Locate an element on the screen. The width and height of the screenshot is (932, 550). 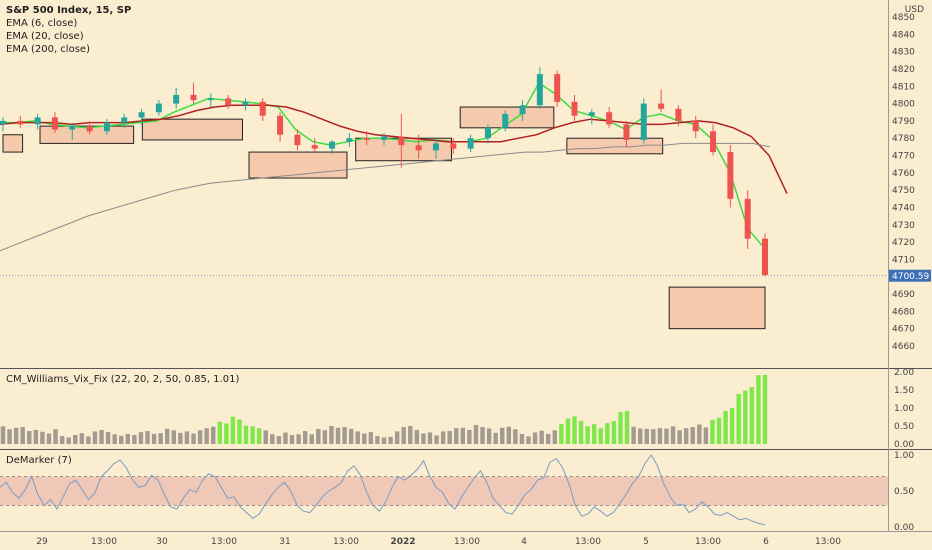
vix-tick-label: 2.00 is located at coordinates (904, 373).